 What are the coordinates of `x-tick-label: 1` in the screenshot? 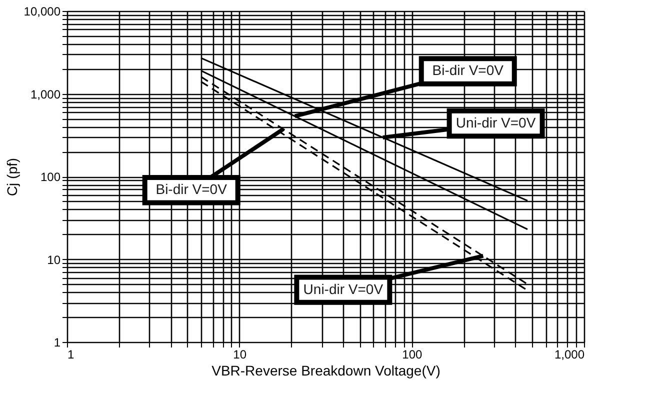 It's located at (71, 355).